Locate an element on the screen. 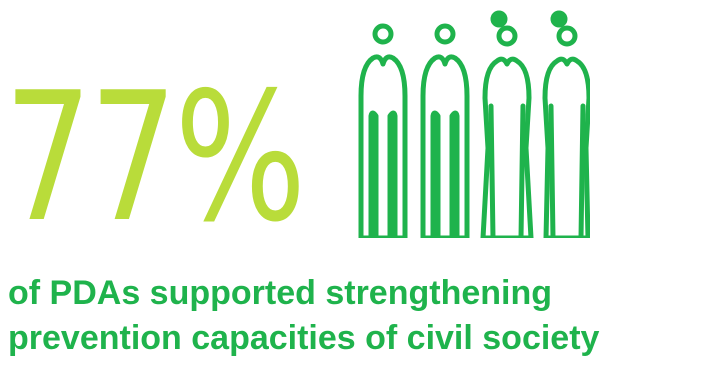 Image resolution: width=708 pixels, height=366 pixels. caption-line-2: prevention capacities of civil society is located at coordinates (304, 338).